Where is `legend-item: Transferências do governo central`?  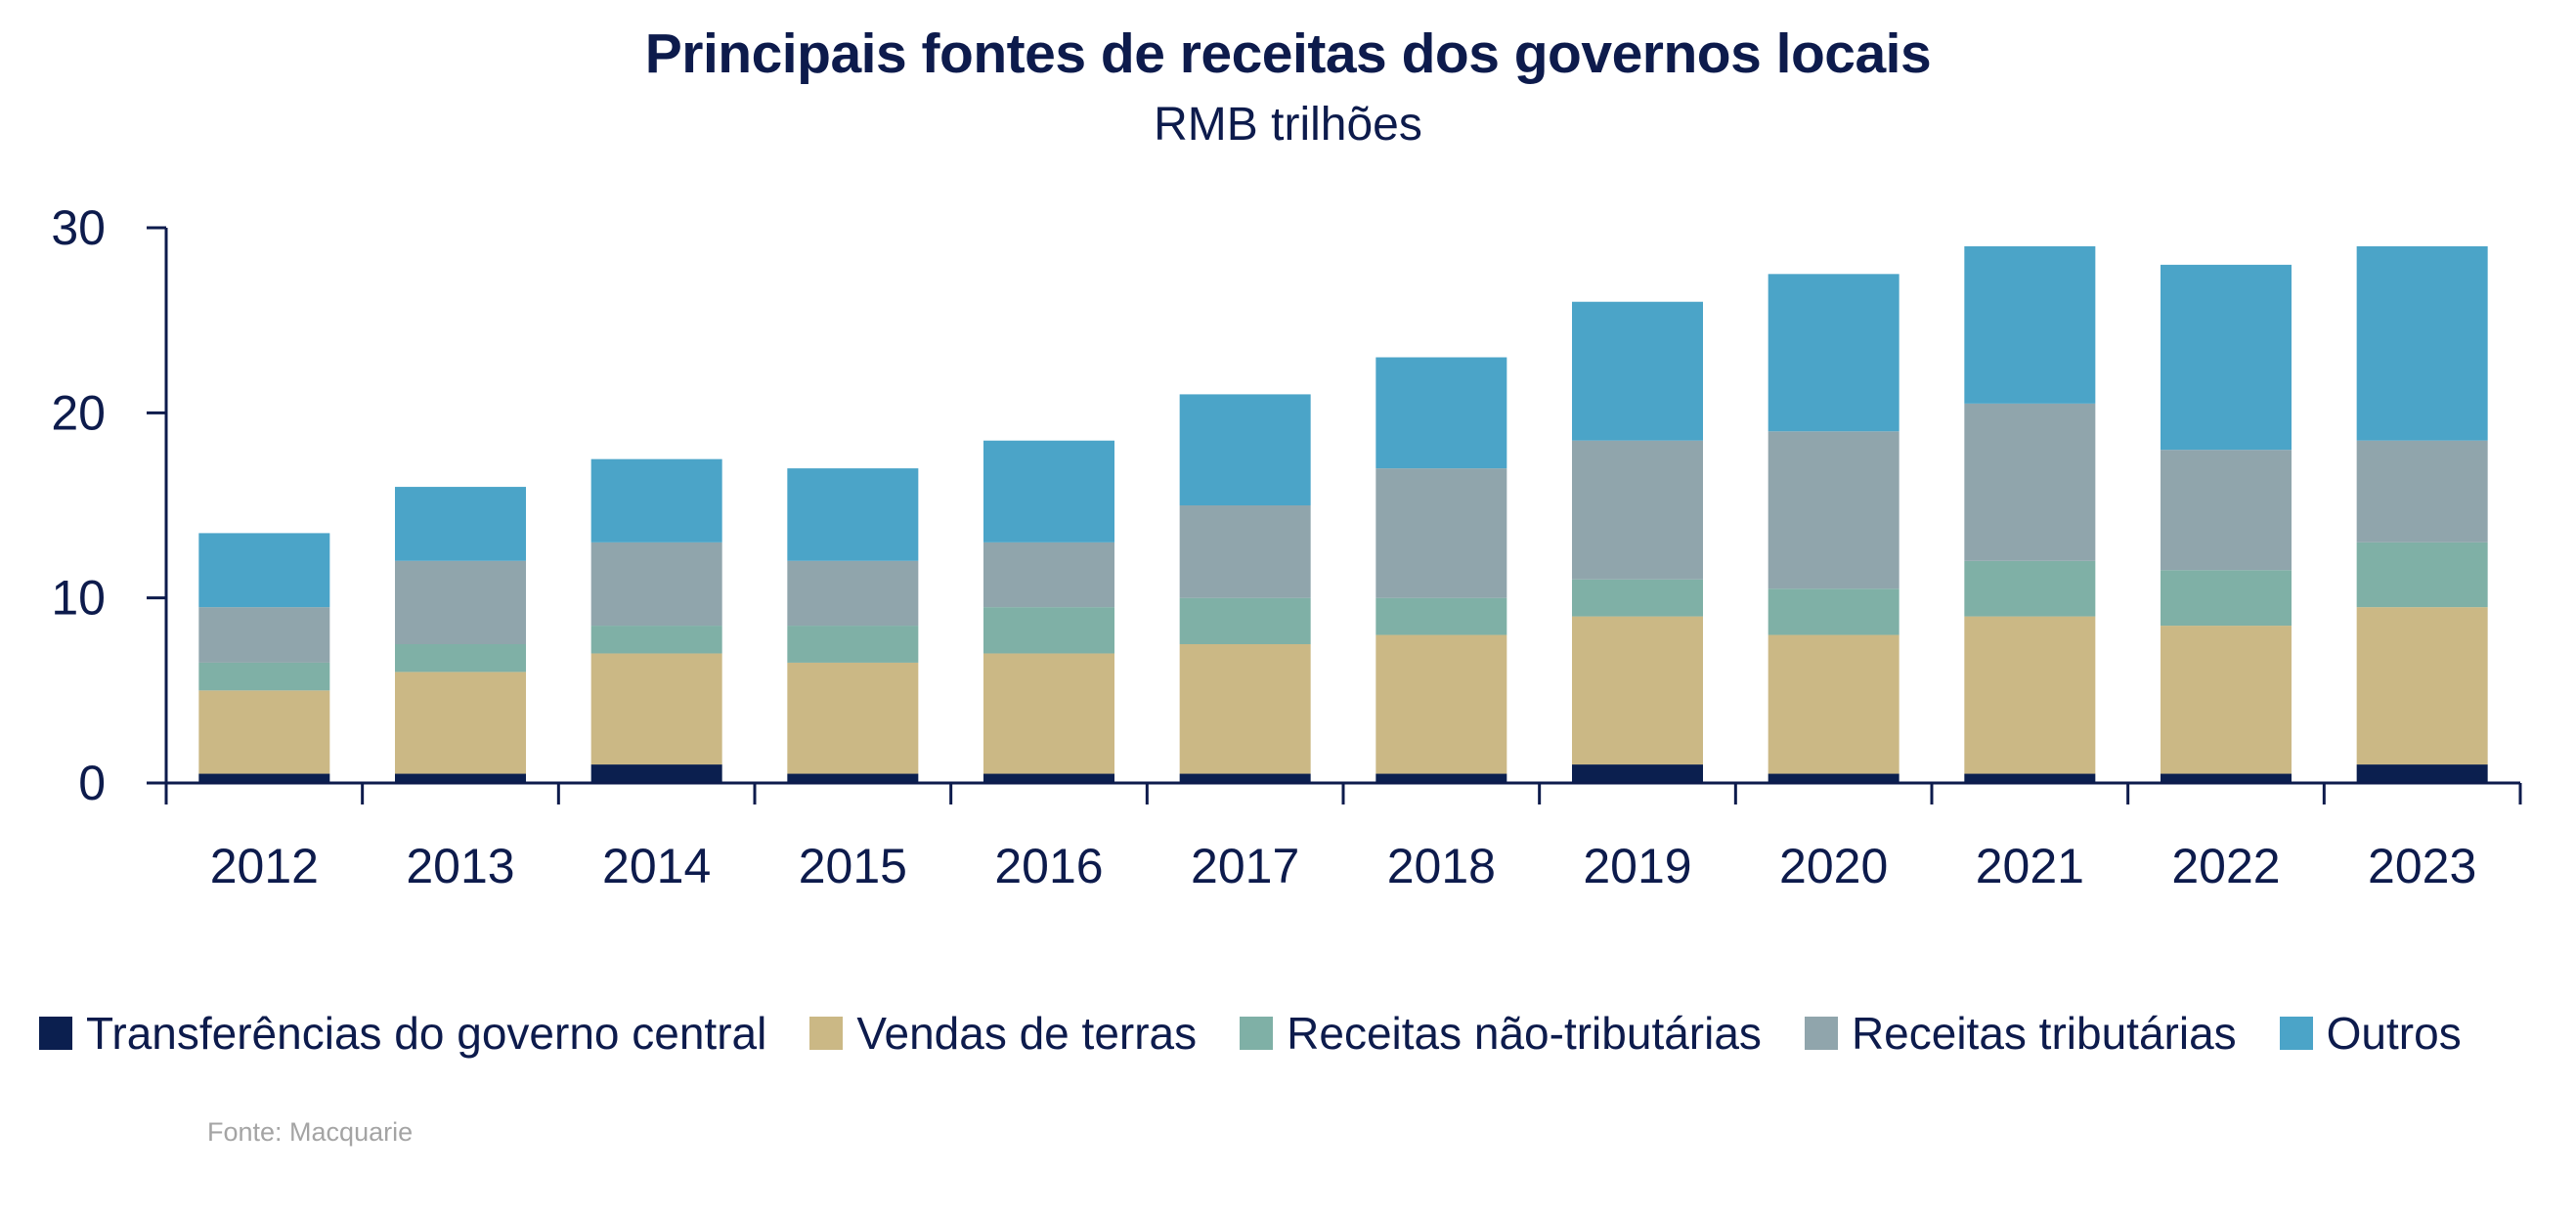
legend-item: Transferências do governo central is located at coordinates (402, 1033).